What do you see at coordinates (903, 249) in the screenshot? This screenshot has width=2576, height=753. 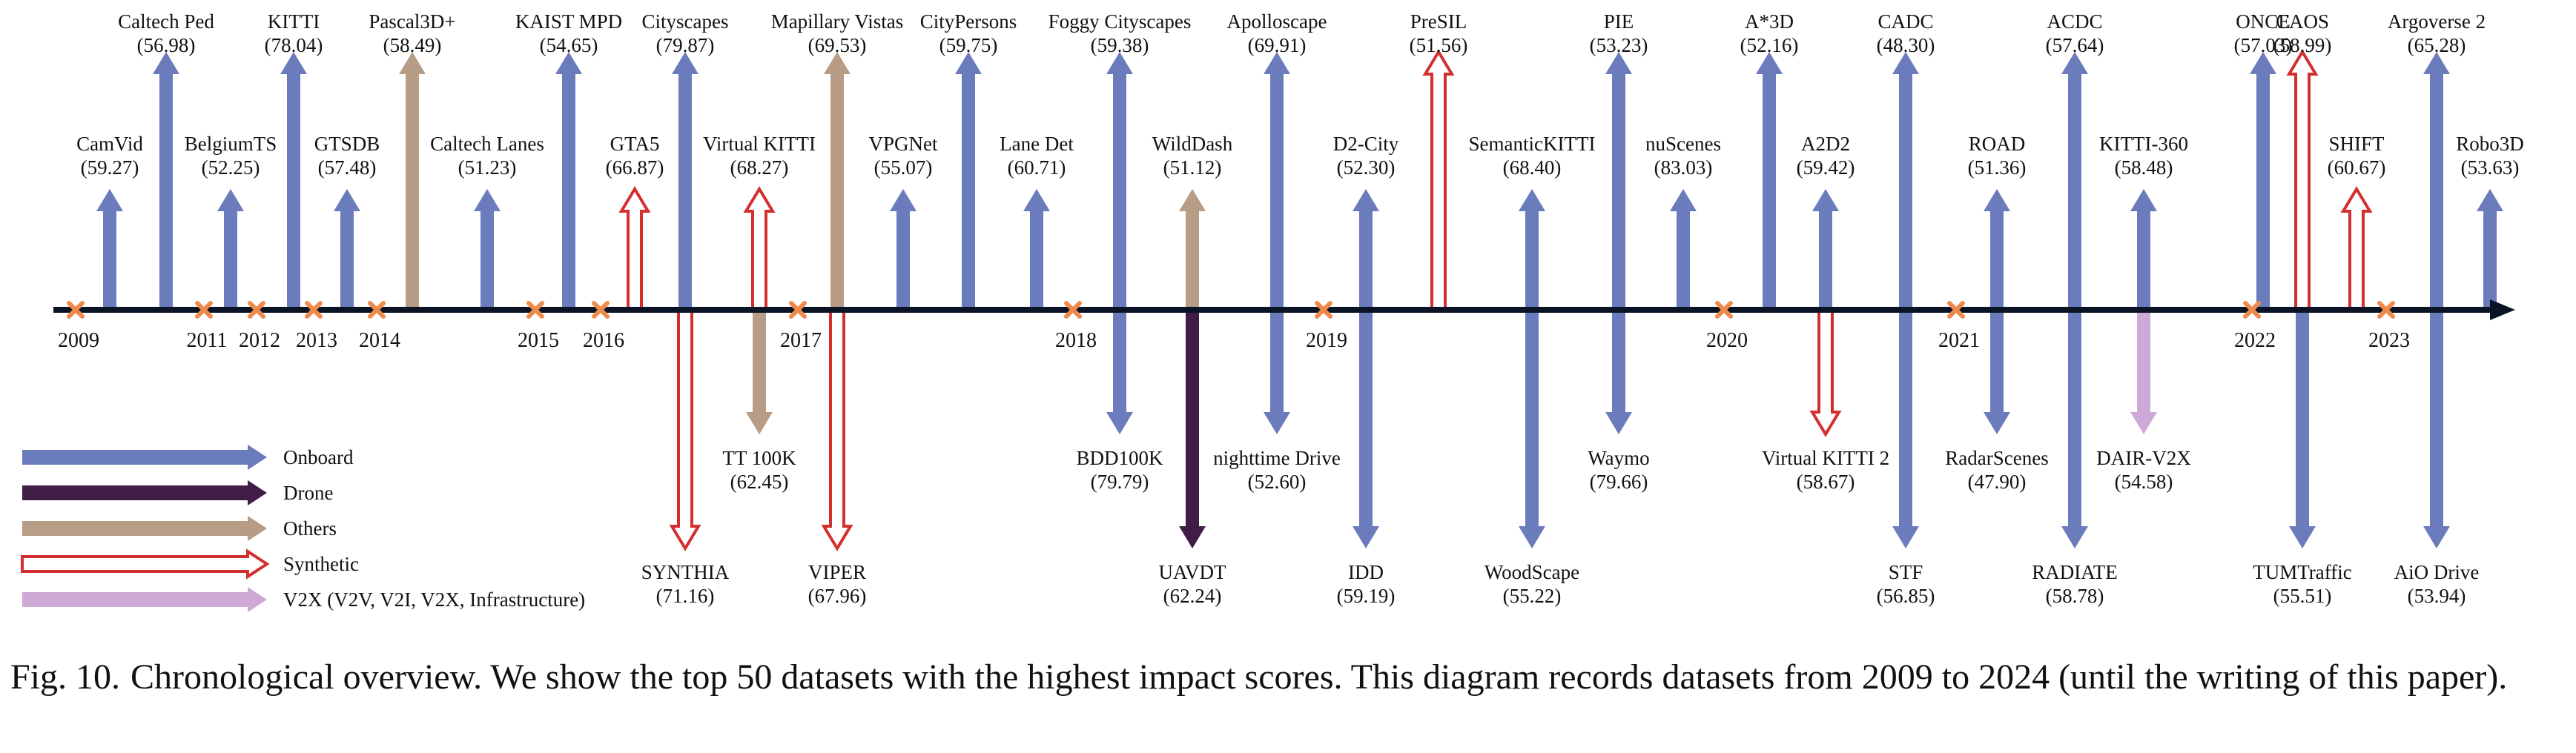 I see `arrow-vpgnet` at bounding box center [903, 249].